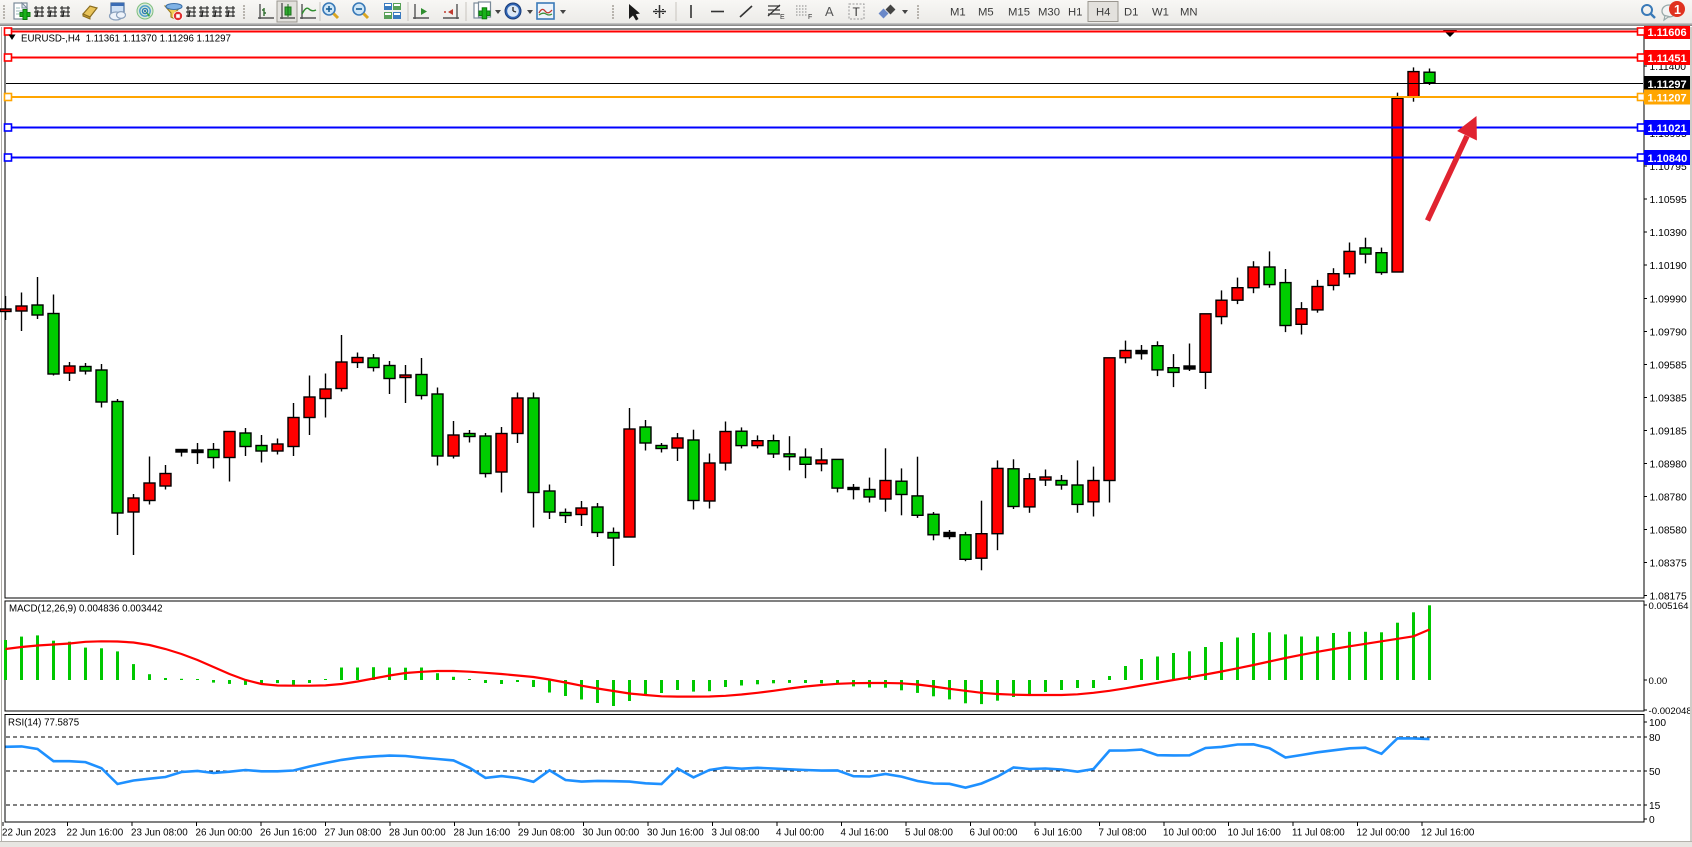  What do you see at coordinates (1103, 13) in the screenshot?
I see `svg-text: H4` at bounding box center [1103, 13].